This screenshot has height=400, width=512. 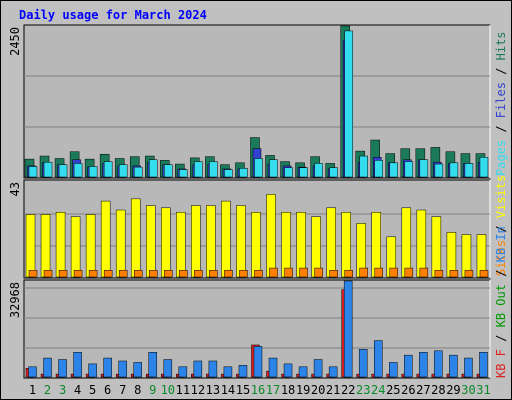 What do you see at coordinates (438, 390) in the screenshot?
I see `x-tick-label: 28` at bounding box center [438, 390].